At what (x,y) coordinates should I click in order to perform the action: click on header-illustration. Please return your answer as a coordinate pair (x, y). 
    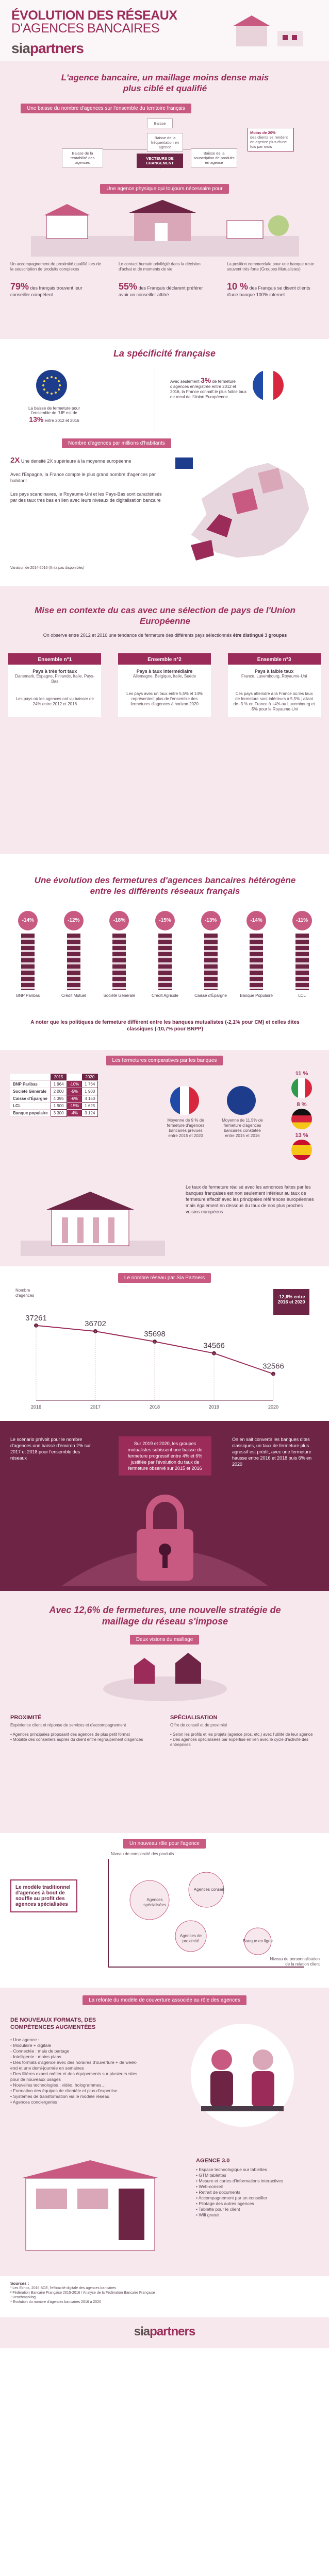
    Looking at the image, I should click on (270, 31).